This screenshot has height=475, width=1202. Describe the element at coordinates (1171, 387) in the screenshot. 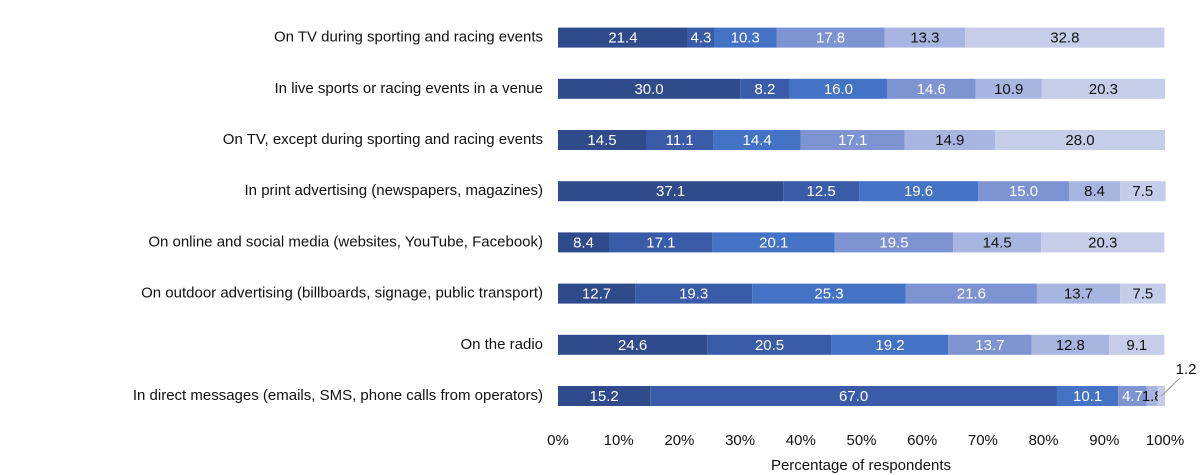

I see `leader-line` at that location.